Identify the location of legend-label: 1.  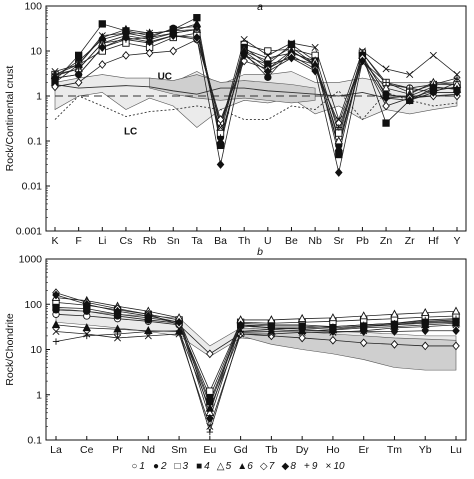
(142, 466).